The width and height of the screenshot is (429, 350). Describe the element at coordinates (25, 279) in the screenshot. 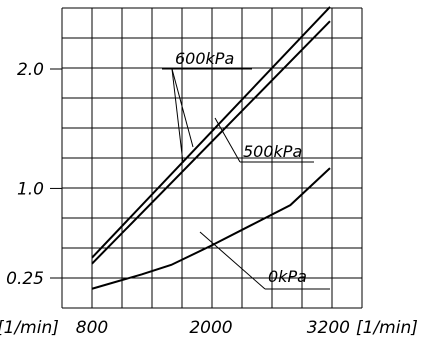

I see `y-tick-label: 0.25` at that location.